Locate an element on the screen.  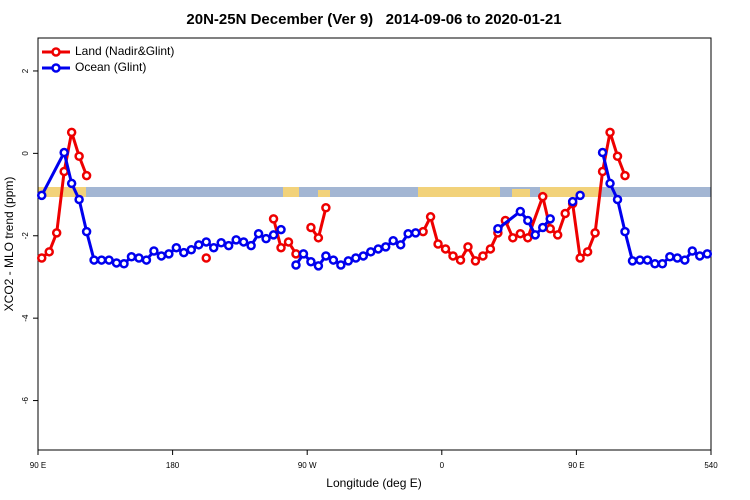
y-tick-label: -2 is located at coordinates (25, 236).